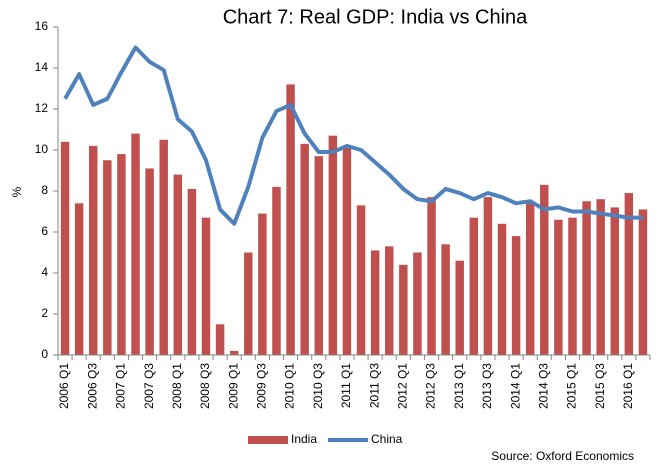 The height and width of the screenshot is (468, 662). What do you see at coordinates (628, 386) in the screenshot?
I see `x-tick-label: 2016 Q1` at bounding box center [628, 386].